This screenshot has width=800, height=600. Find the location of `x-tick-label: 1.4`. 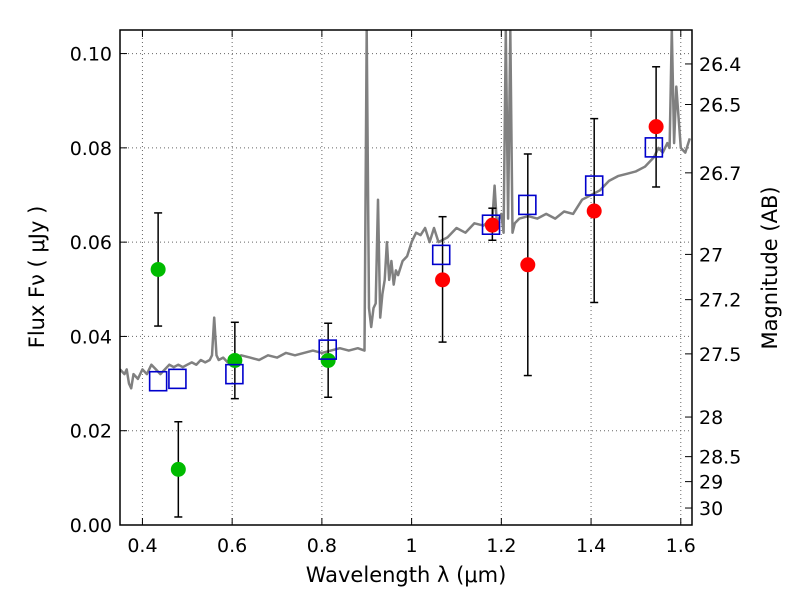

x-tick-label: 1.4 is located at coordinates (591, 546).